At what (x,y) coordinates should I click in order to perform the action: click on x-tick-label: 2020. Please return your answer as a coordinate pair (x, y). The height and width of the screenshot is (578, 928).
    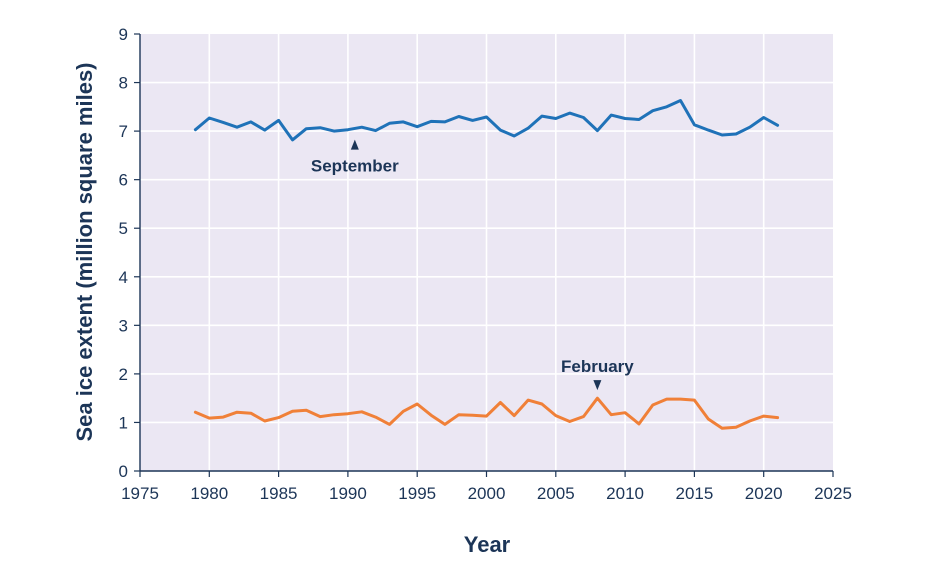
    Looking at the image, I should click on (764, 493).